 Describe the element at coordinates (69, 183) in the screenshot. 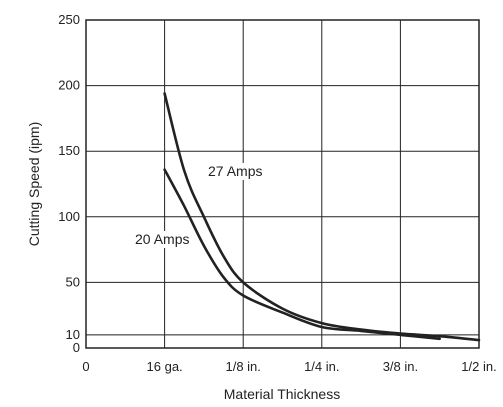

I see `y-tick-labels: 010 50 100 150 200 250` at that location.